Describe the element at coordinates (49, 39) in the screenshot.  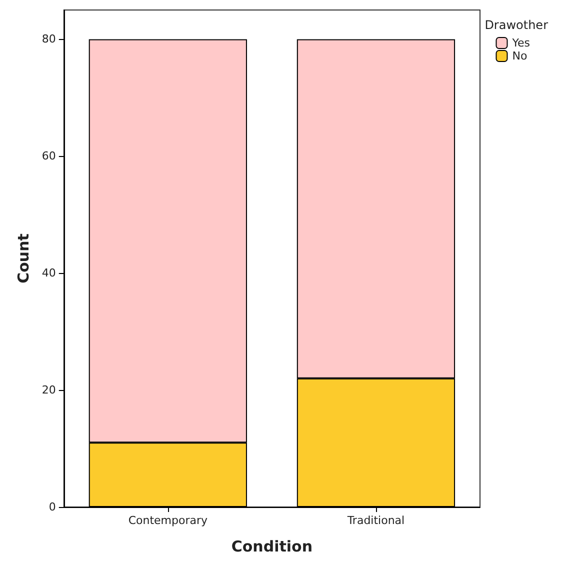
I see `y-tick-label: 80` at that location.